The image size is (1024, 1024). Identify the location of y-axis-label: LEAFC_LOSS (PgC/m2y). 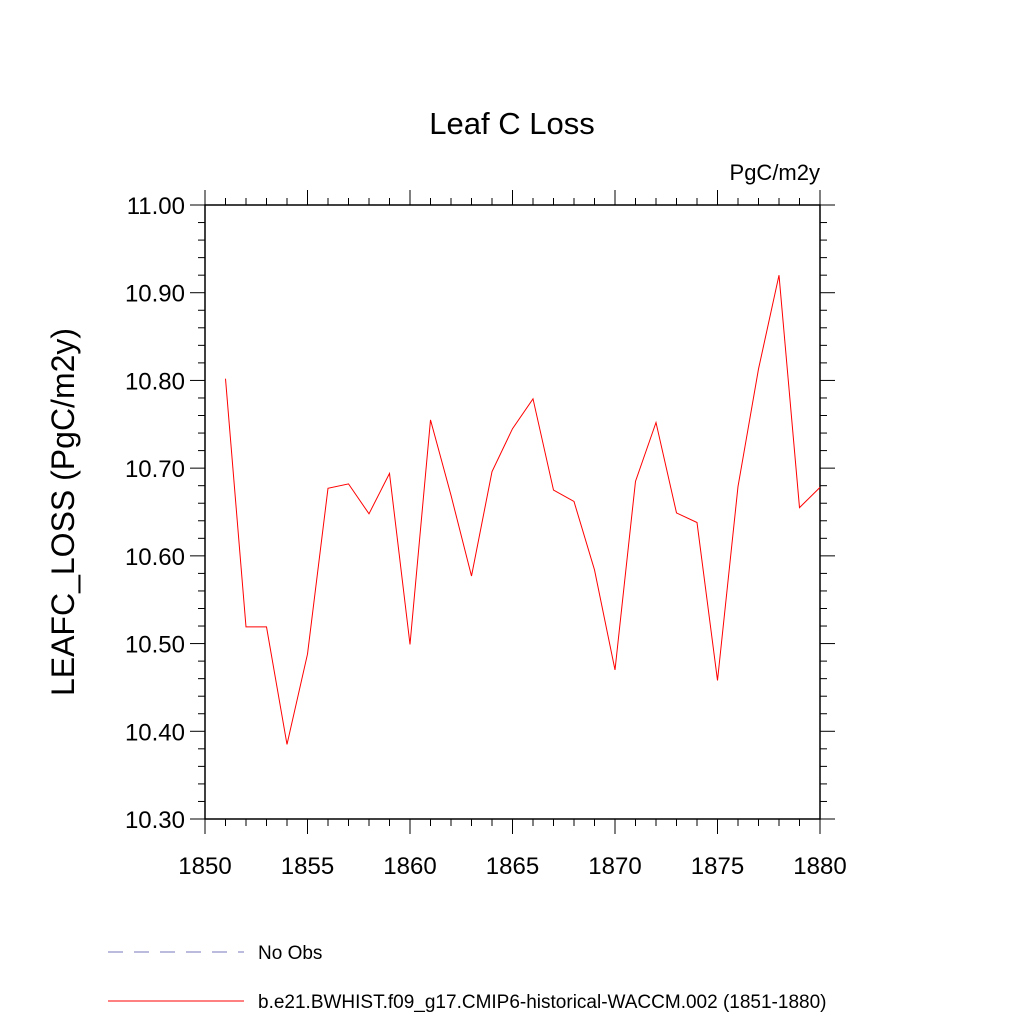
(63, 512).